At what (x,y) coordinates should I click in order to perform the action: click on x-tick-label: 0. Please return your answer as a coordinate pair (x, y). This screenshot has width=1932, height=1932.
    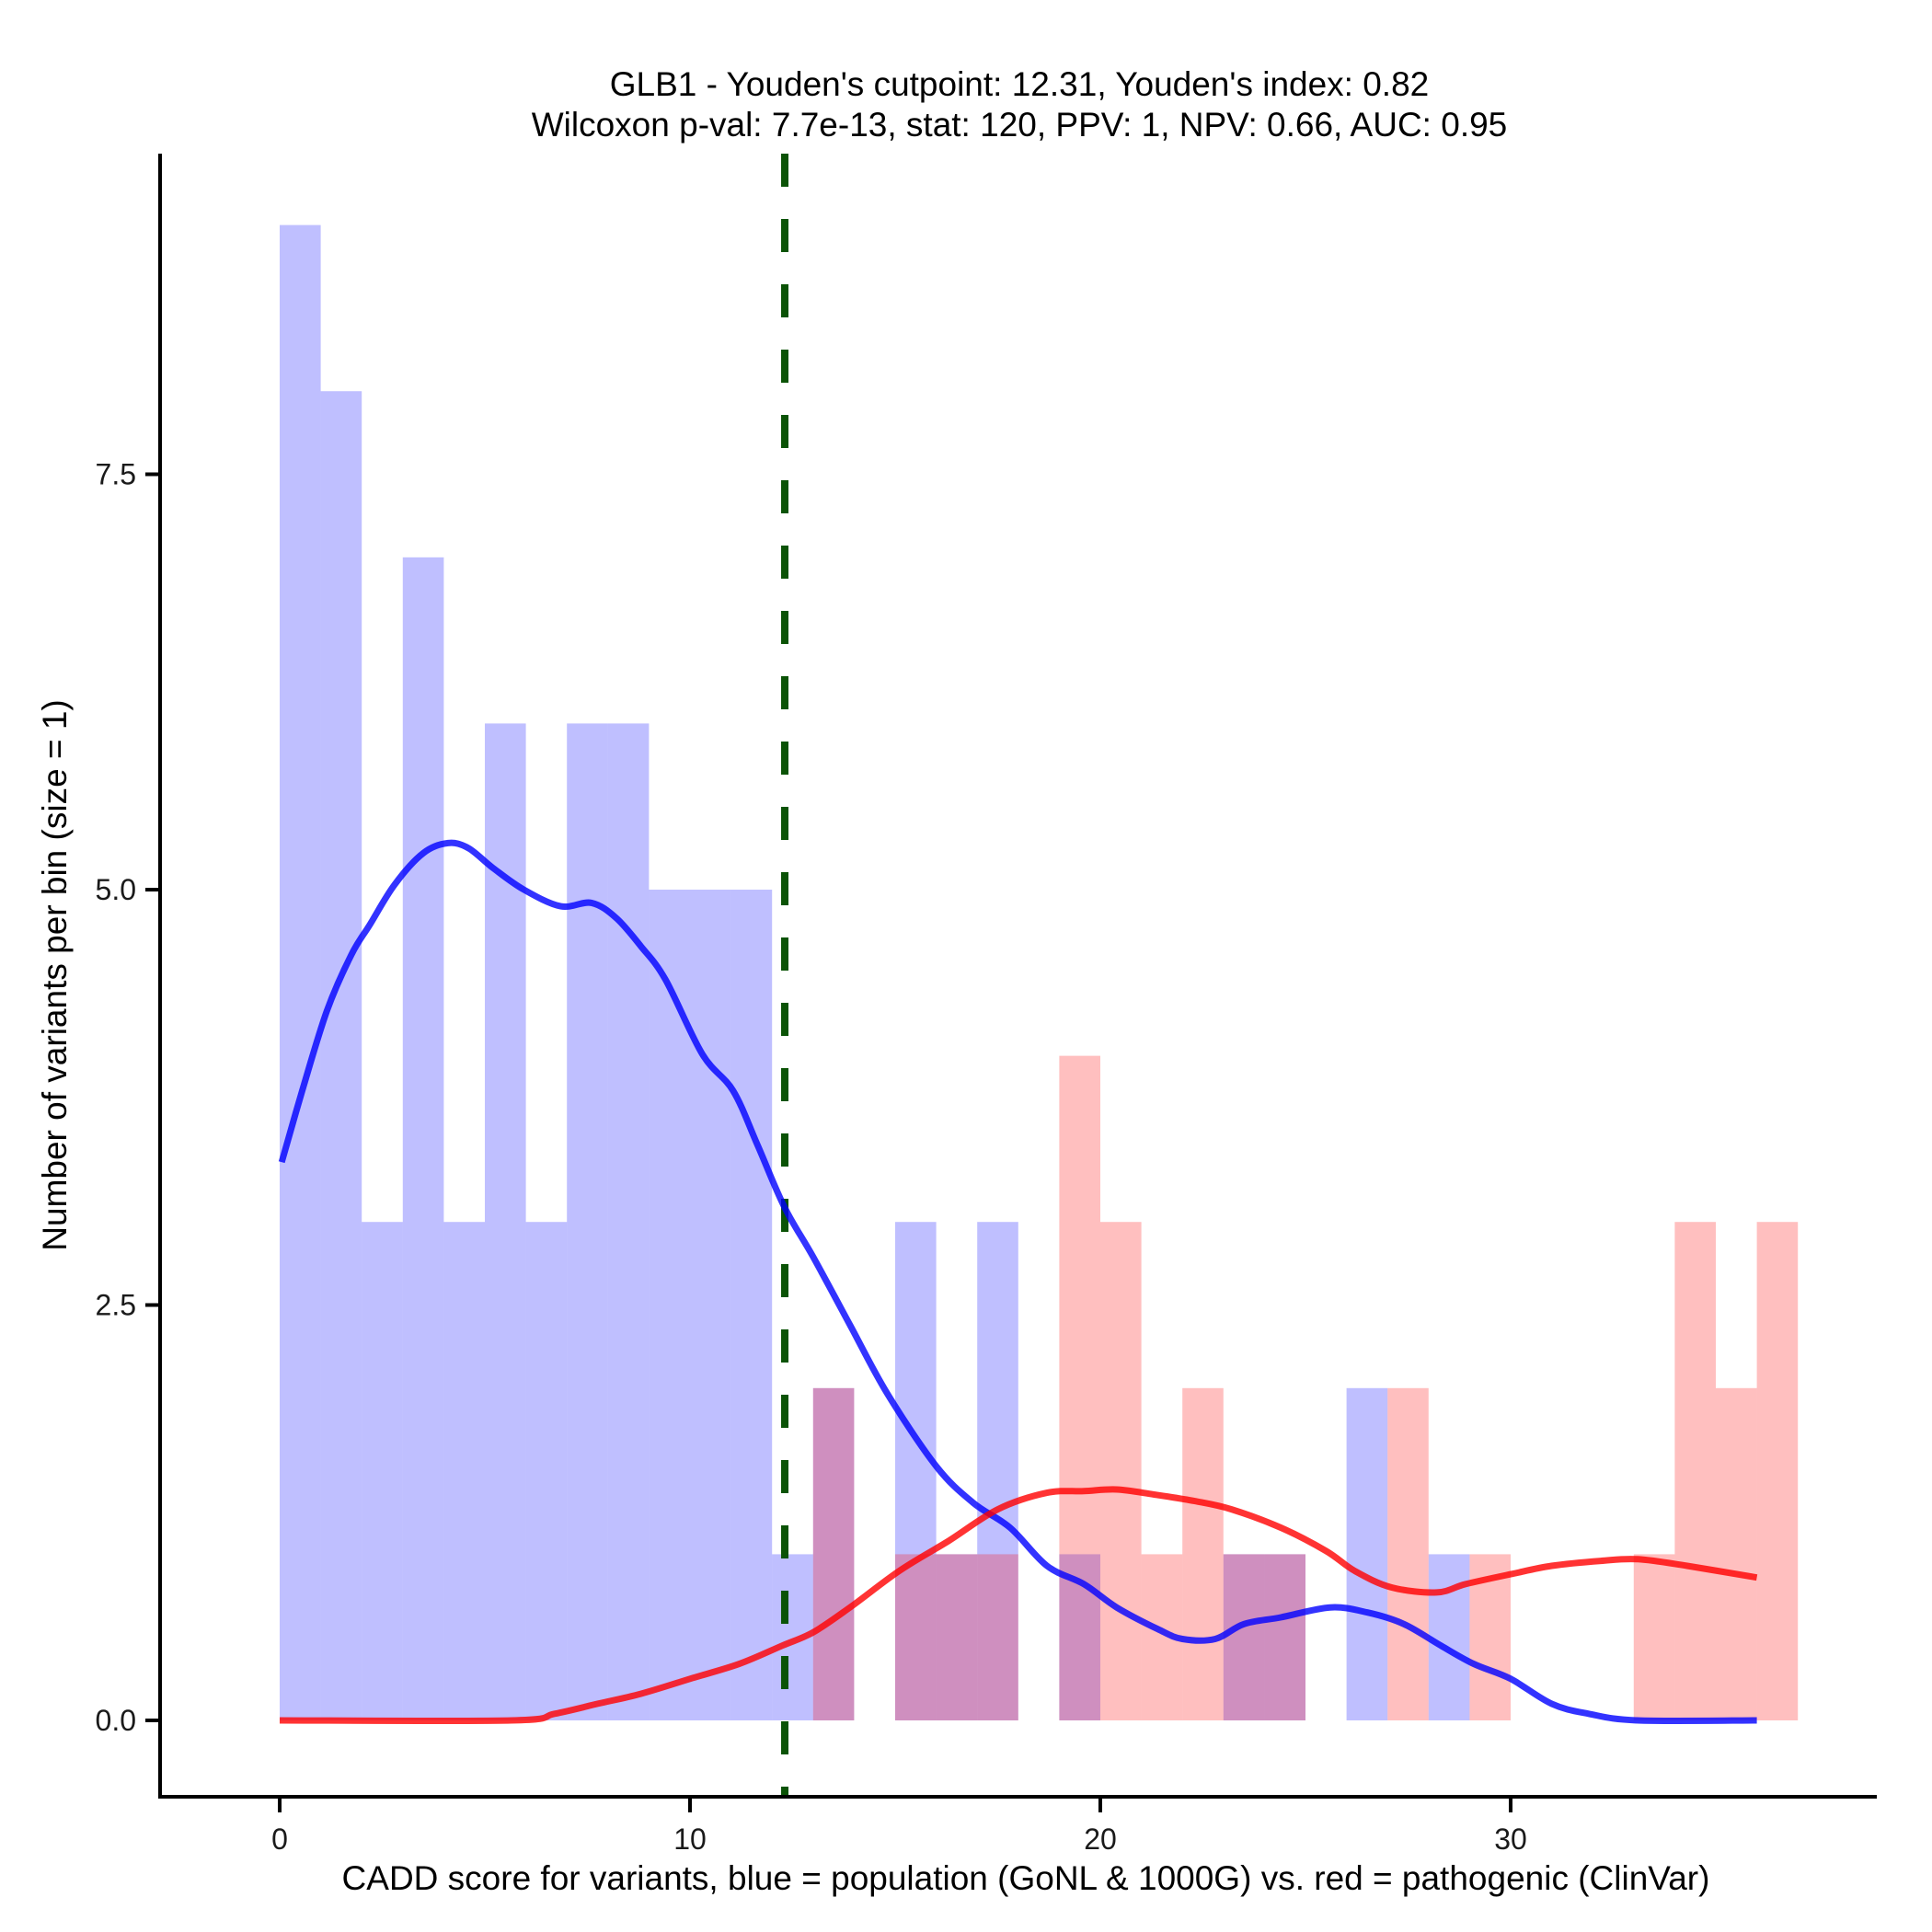
    Looking at the image, I should click on (279, 1839).